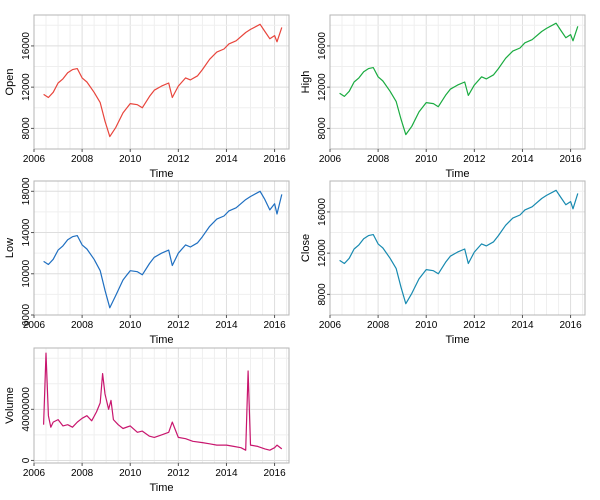 The height and width of the screenshot is (500, 600). Describe the element at coordinates (163, 401) in the screenshot. I see `series-line-volume` at that location.